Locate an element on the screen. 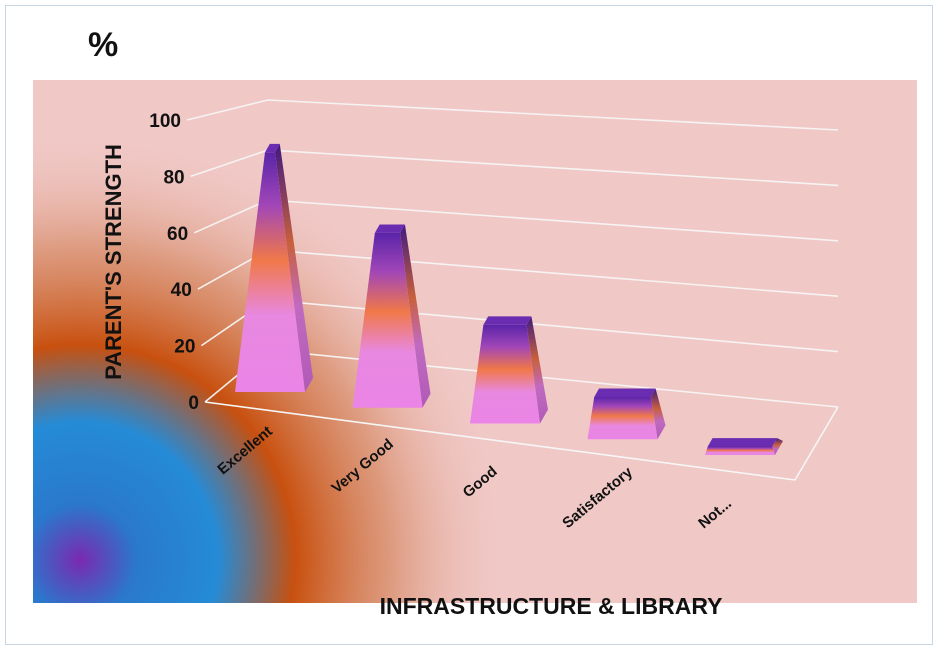  bar-satisfactory is located at coordinates (626, 414).